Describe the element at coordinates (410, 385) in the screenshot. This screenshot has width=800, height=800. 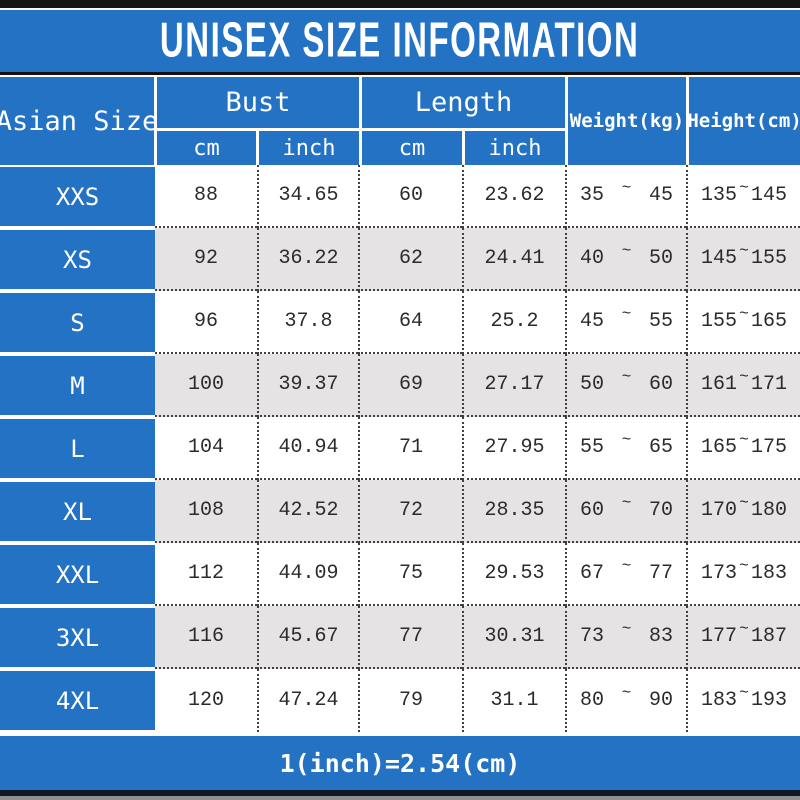
I see `length-cm-cell: 69` at that location.